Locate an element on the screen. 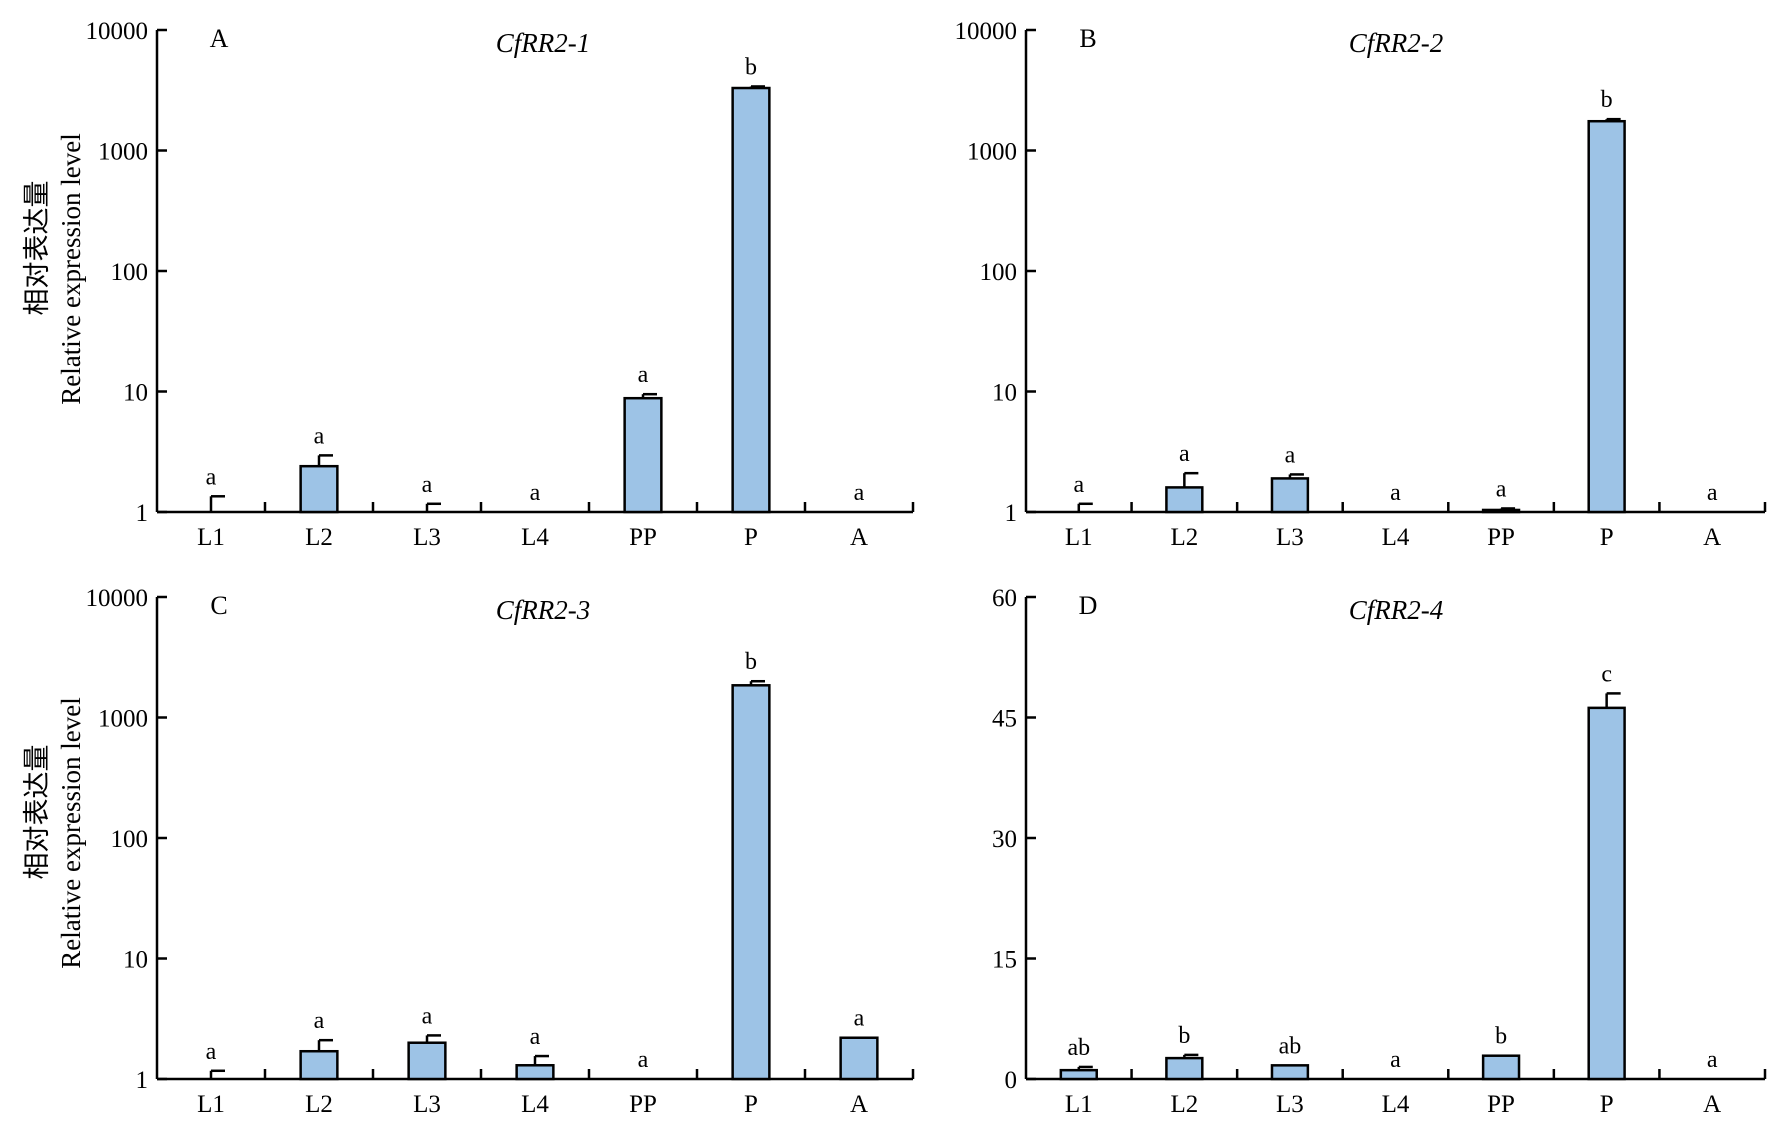  y-tick-label: 15 is located at coordinates (1004, 960).